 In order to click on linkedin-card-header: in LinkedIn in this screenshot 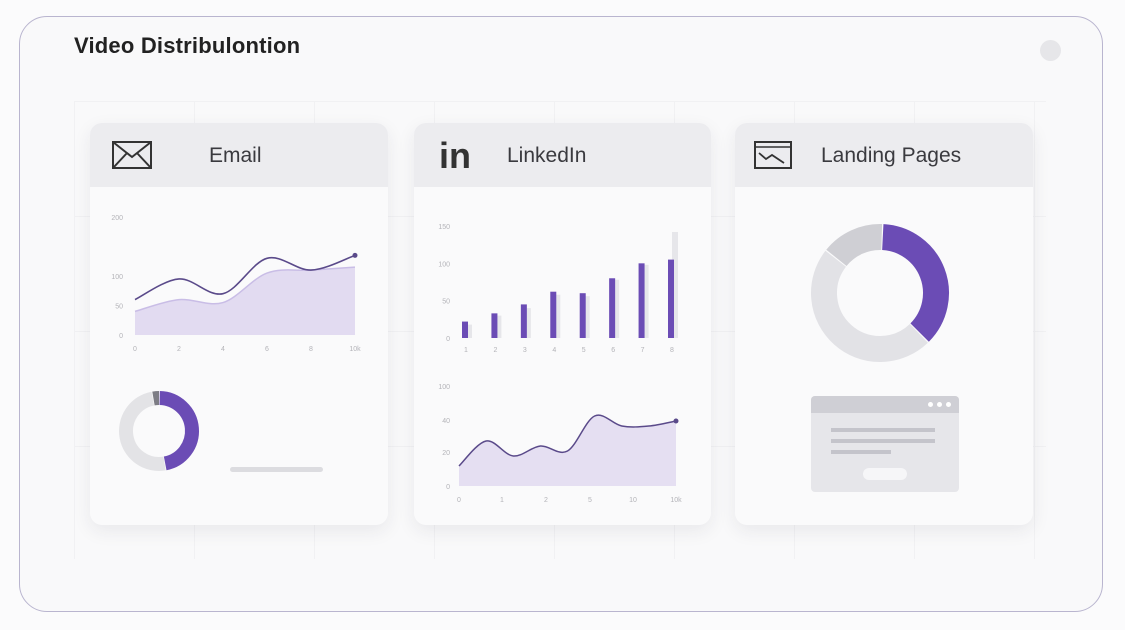, I will do `click(562, 155)`.